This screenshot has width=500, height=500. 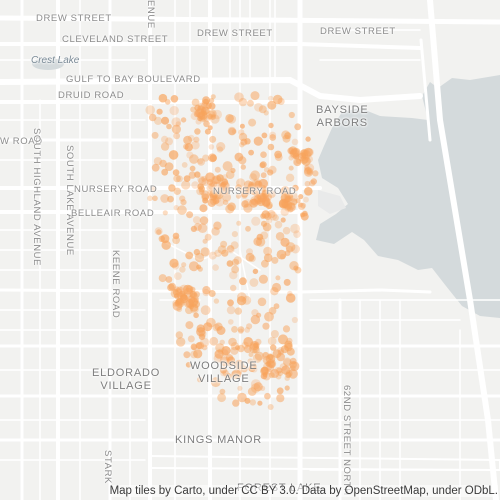 What do you see at coordinates (219, 440) in the screenshot?
I see `label-kings-manor: KINGS MANOR` at bounding box center [219, 440].